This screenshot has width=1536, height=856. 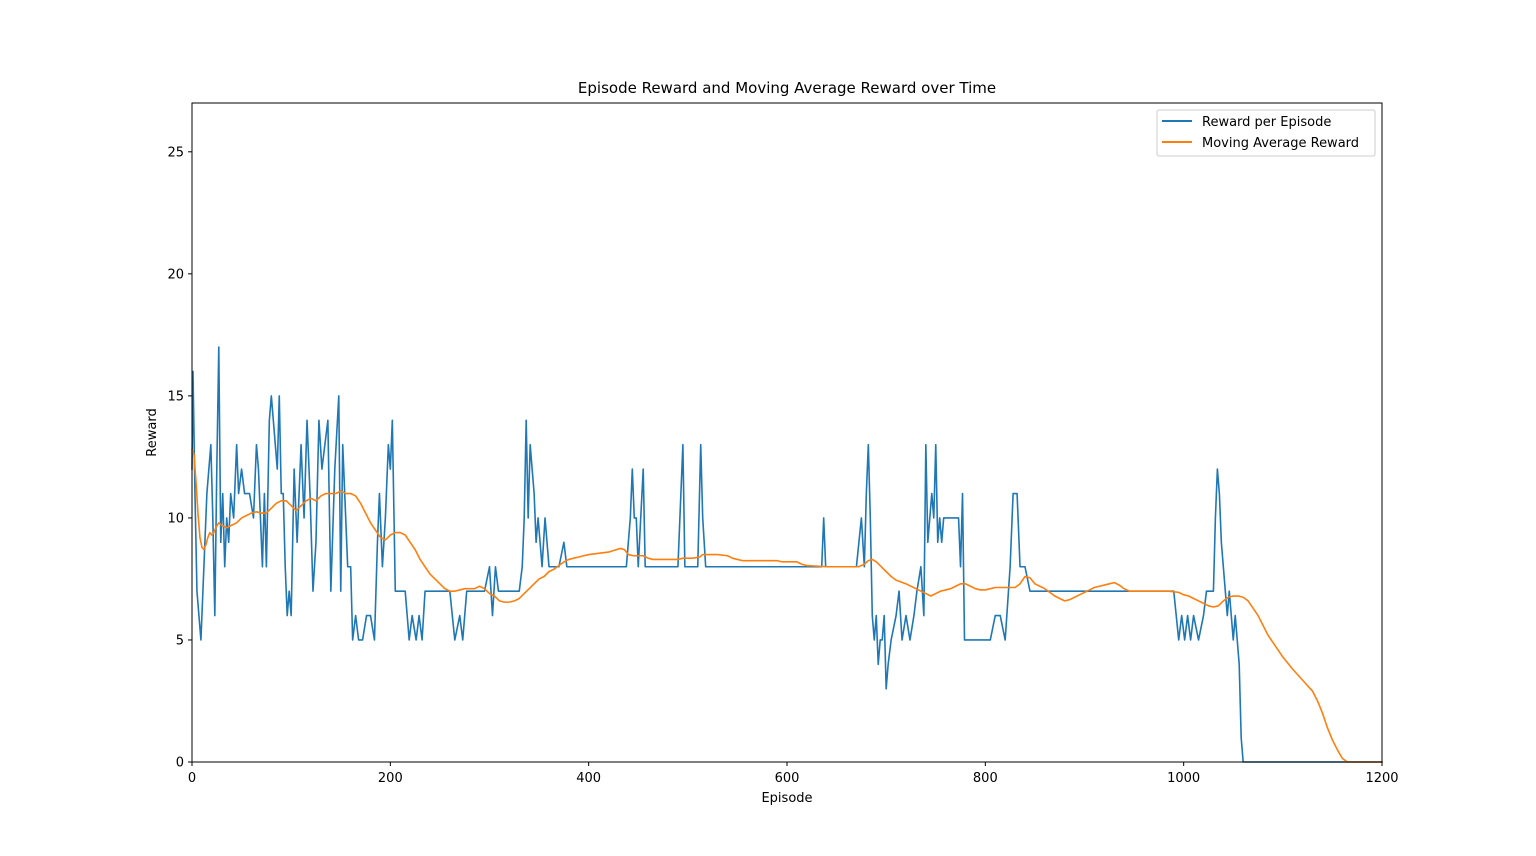 I want to click on x-tick-label: 1200, so click(x=1381, y=778).